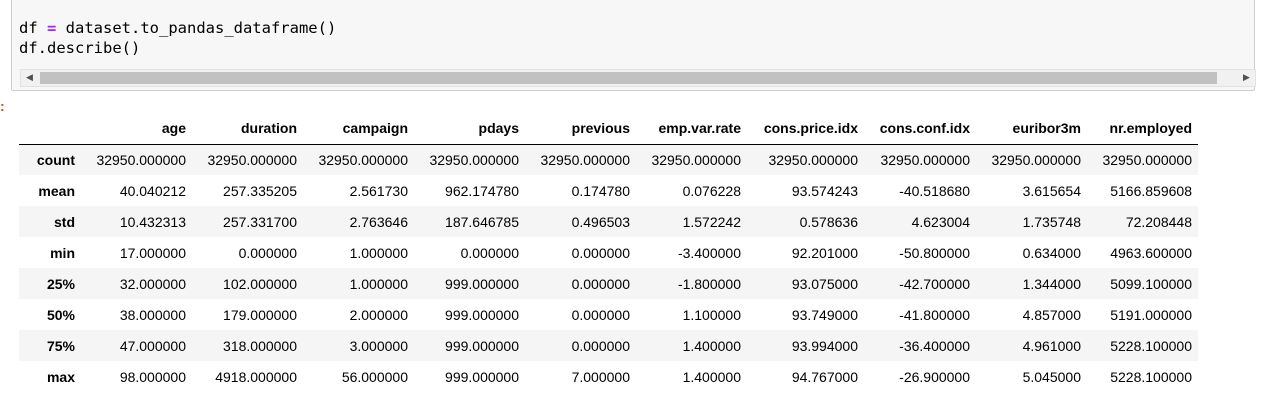 The image size is (1280, 414). What do you see at coordinates (1158, 221) in the screenshot?
I see `table-cell: 72.208448` at bounding box center [1158, 221].